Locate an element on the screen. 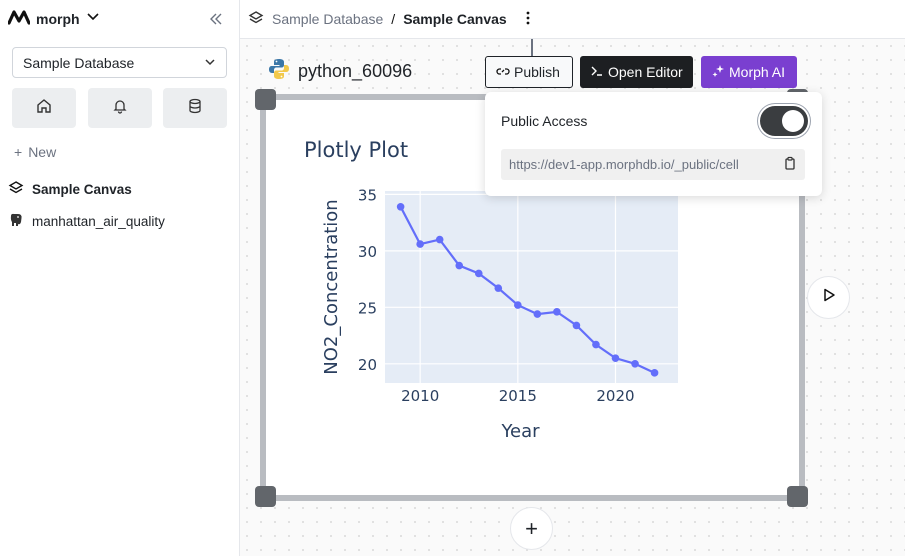 The width and height of the screenshot is (905, 556). copy-icon is located at coordinates (790, 164).